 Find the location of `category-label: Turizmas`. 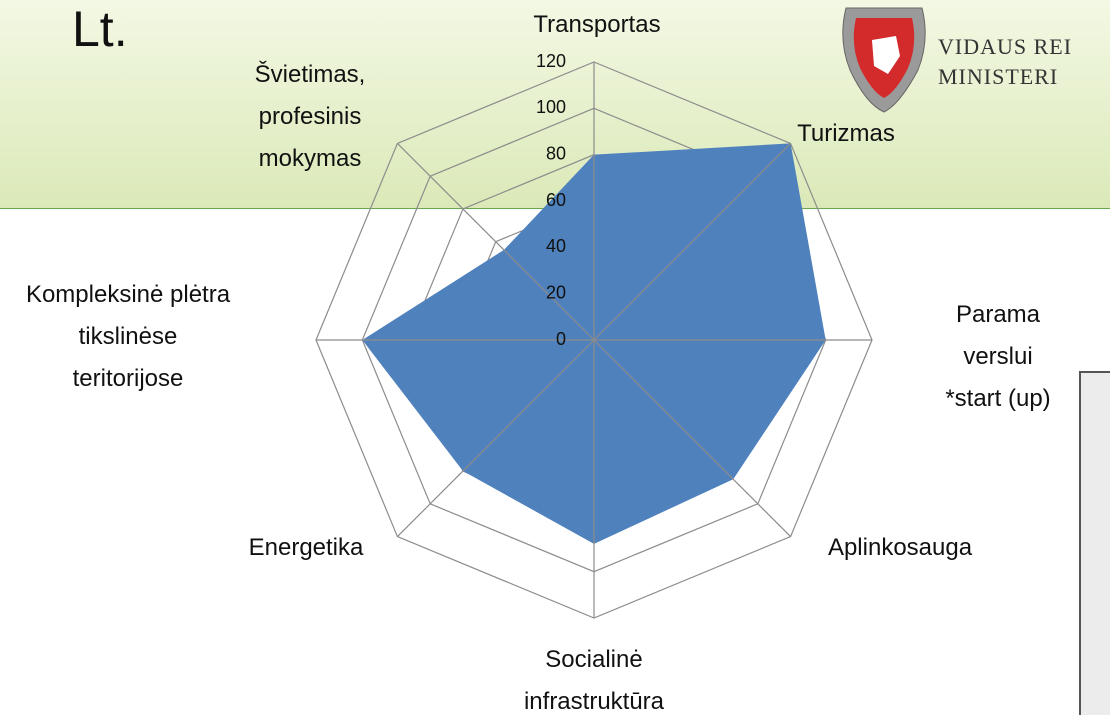

category-label: Turizmas is located at coordinates (846, 133).